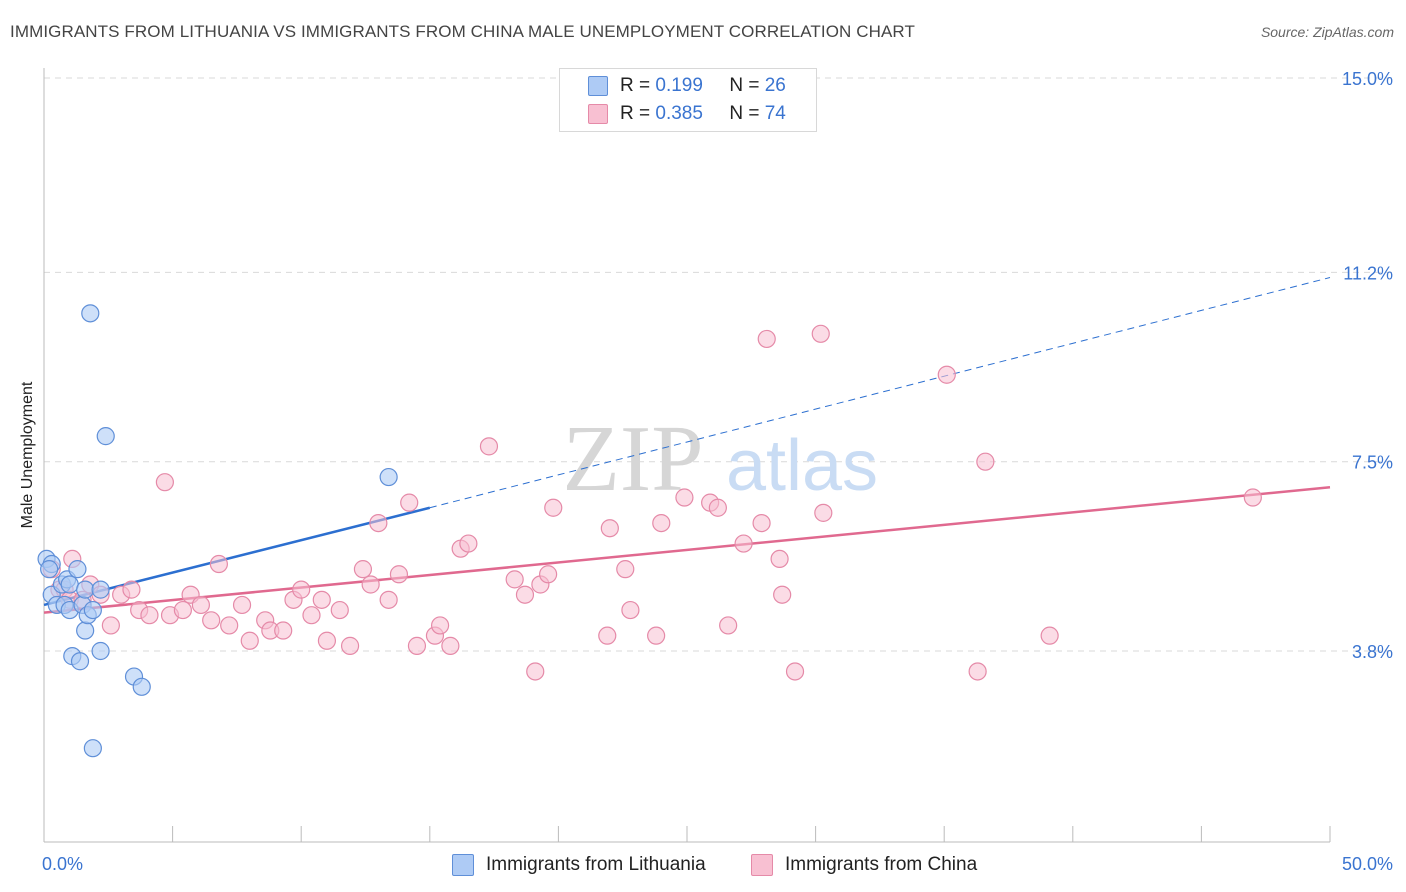 This screenshot has height=892, width=1406. What do you see at coordinates (1367, 864) in the screenshot?
I see `x-tick-label-1: 50.0%` at bounding box center [1367, 864].